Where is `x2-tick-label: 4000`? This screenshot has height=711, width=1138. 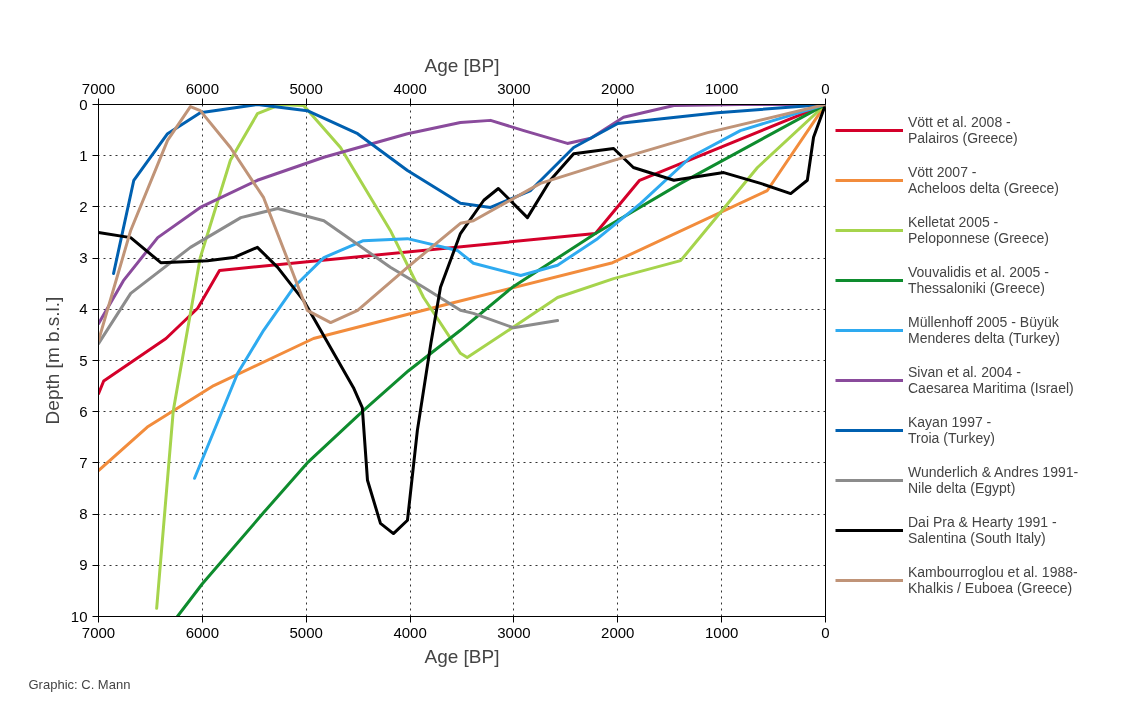
x2-tick-label: 4000 is located at coordinates (410, 88).